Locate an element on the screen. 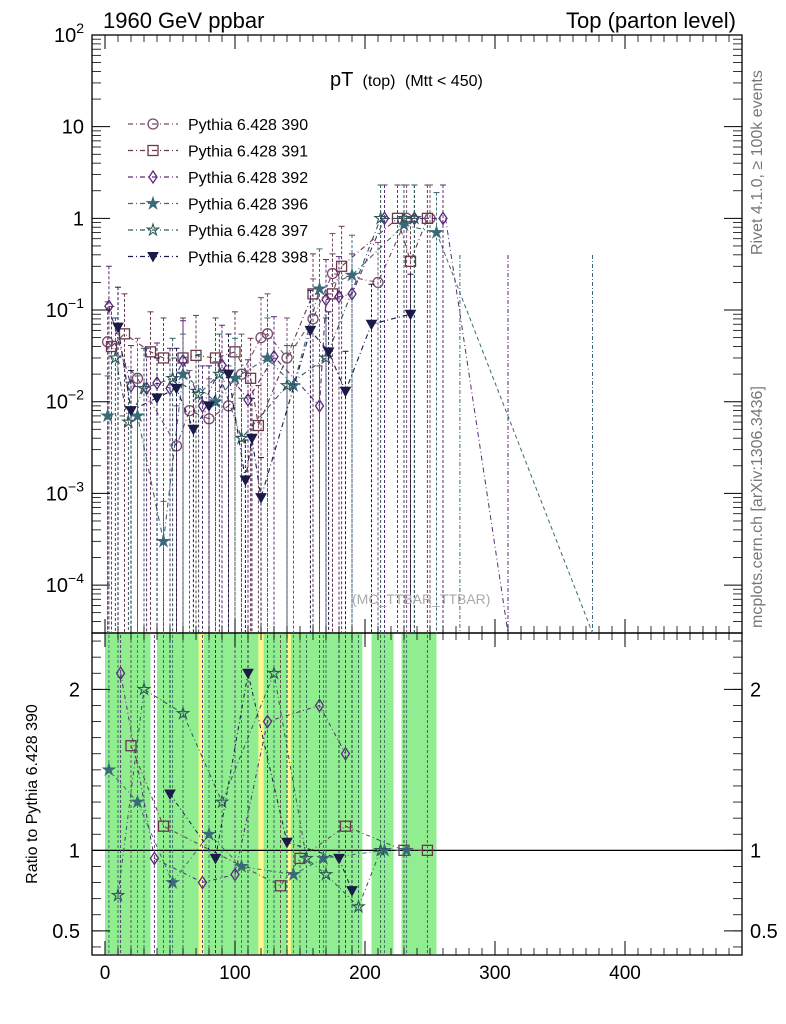 This screenshot has width=786, height=1024. y-tick-label: 102 is located at coordinates (69, 33).